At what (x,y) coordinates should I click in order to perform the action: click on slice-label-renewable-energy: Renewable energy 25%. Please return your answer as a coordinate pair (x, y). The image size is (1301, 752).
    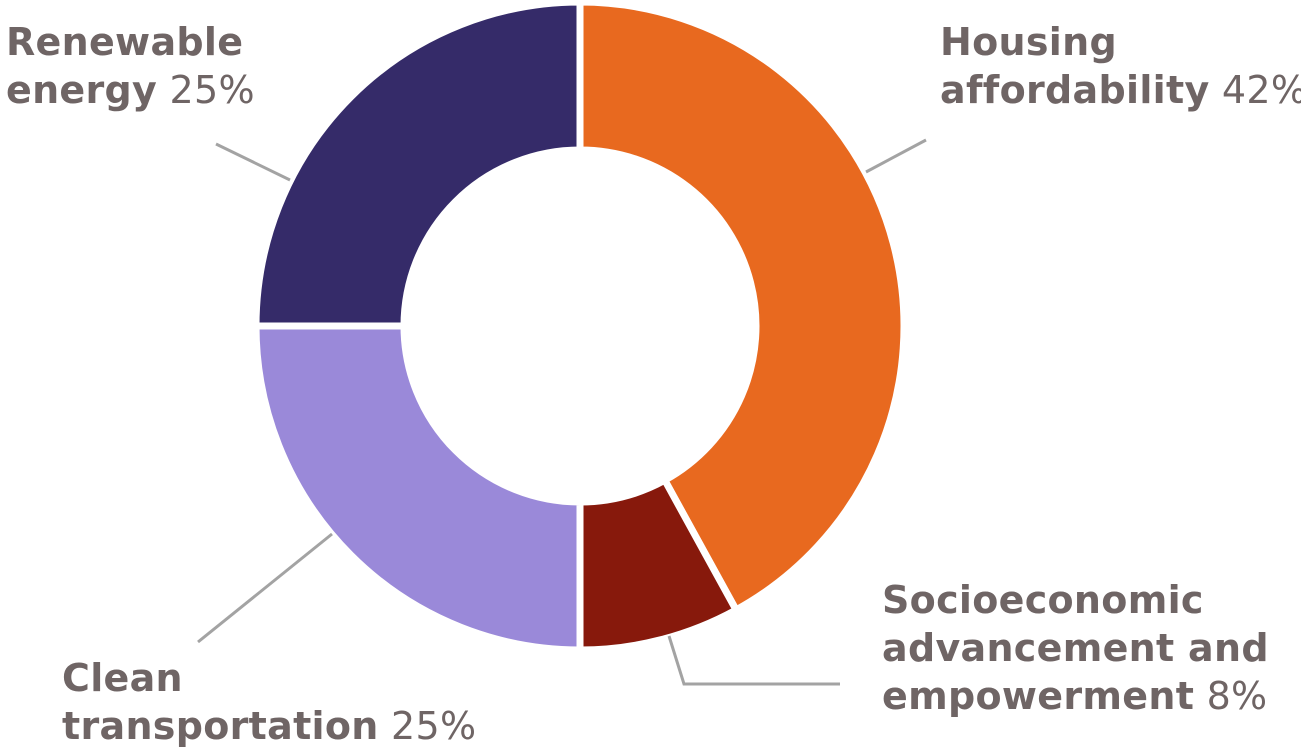
    Looking at the image, I should click on (130, 66).